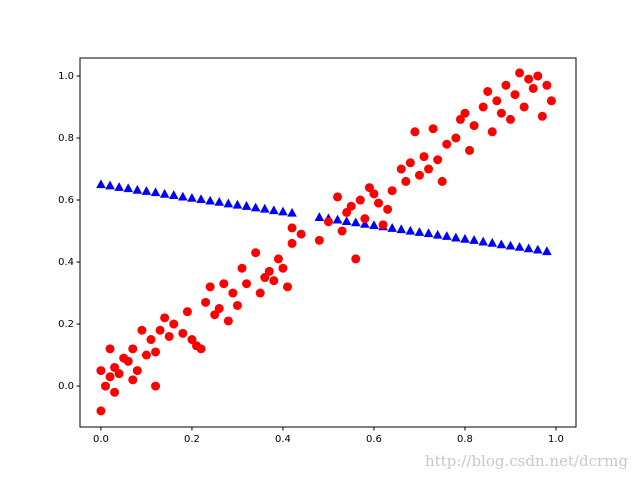 This screenshot has width=640, height=480. I want to click on y-tick-label: 1.0, so click(66, 76).